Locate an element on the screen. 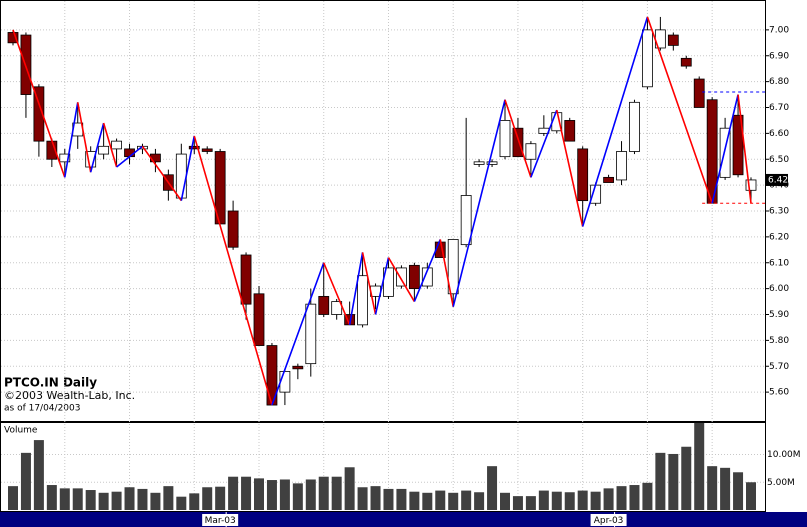 This screenshot has width=807, height=527. y-tick-label: 6.60 is located at coordinates (779, 134).